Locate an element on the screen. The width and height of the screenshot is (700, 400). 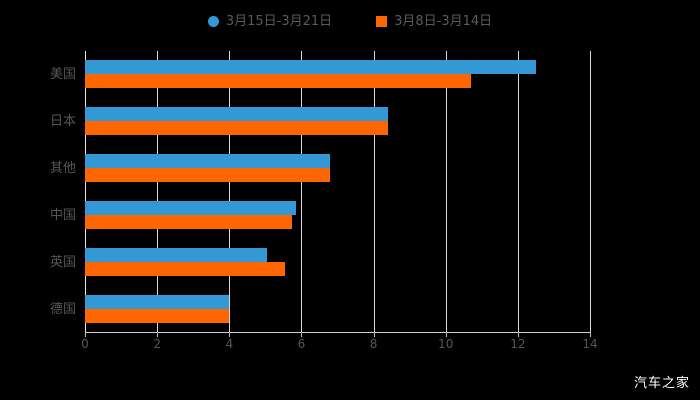
bar-德国-series-b is located at coordinates (157, 315).